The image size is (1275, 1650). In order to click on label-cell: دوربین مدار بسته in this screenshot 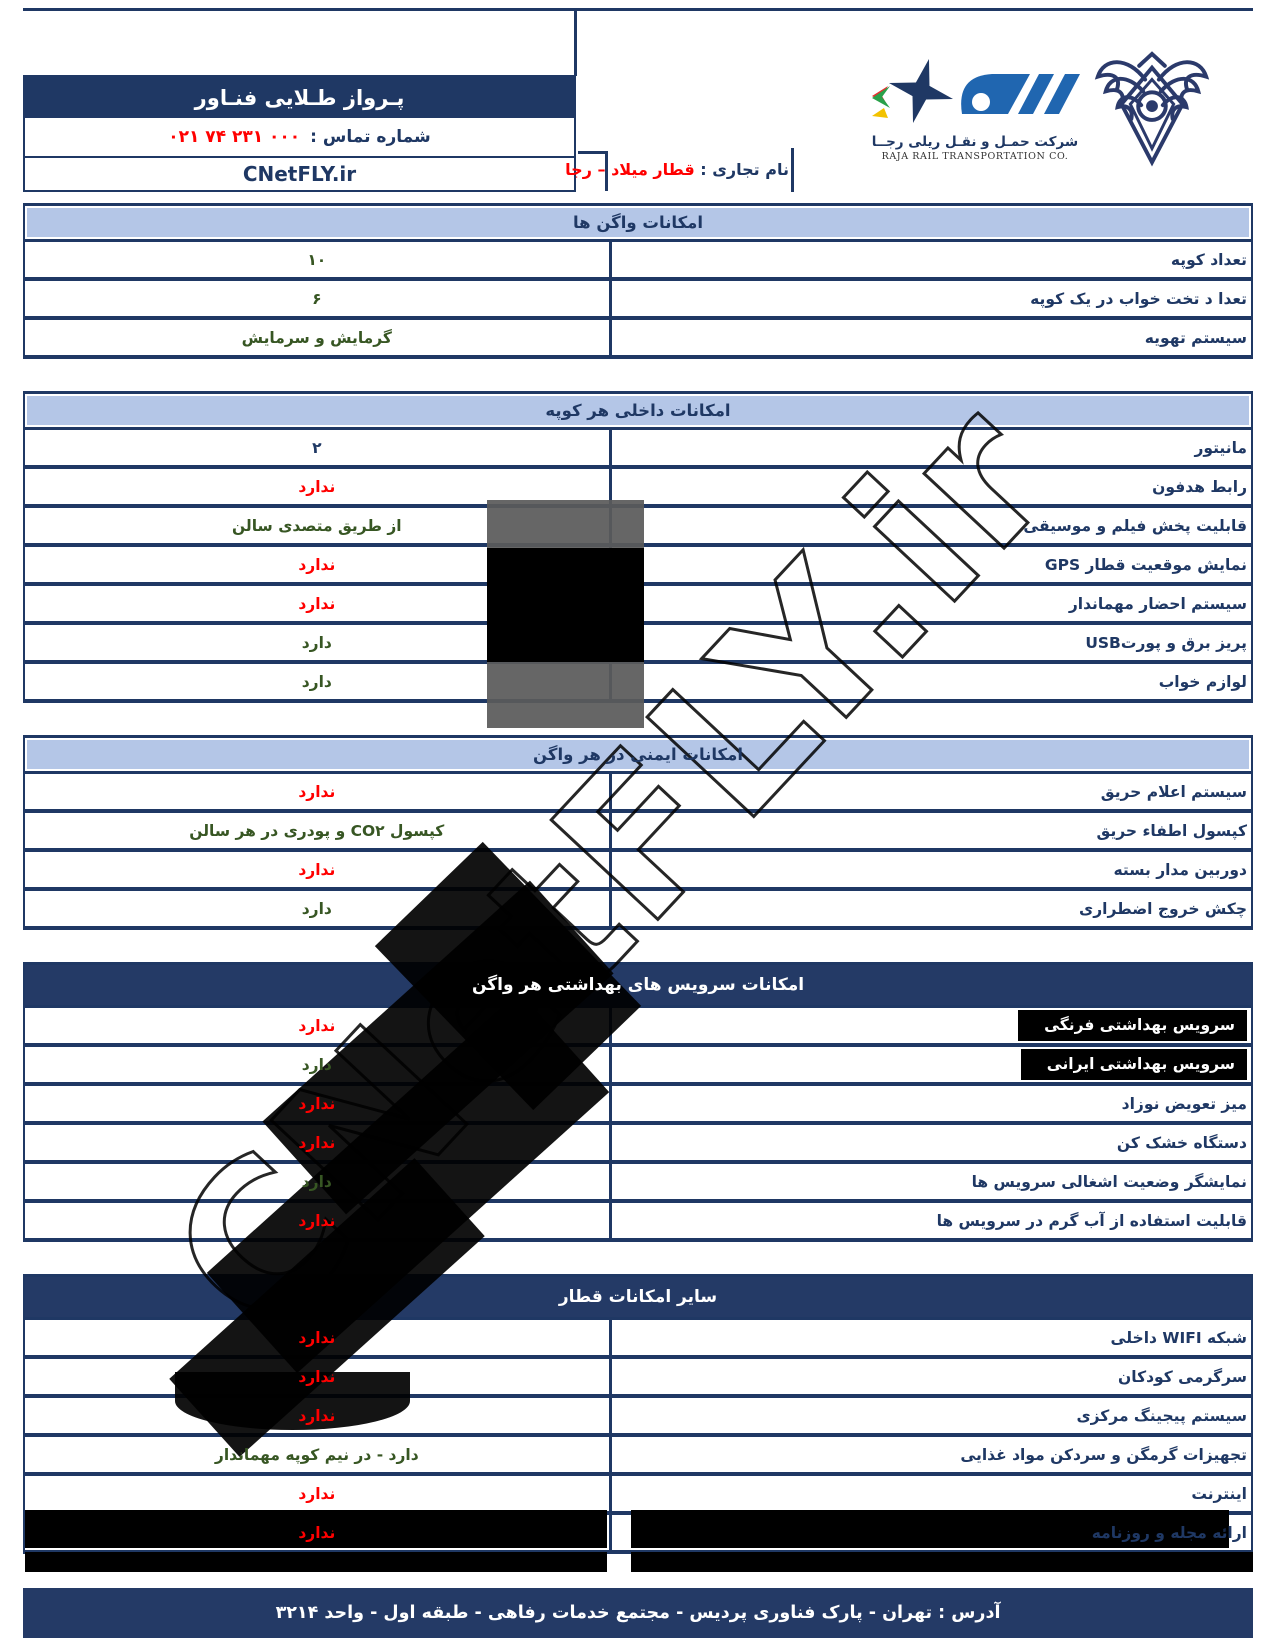, I will do `click(929, 869)`.